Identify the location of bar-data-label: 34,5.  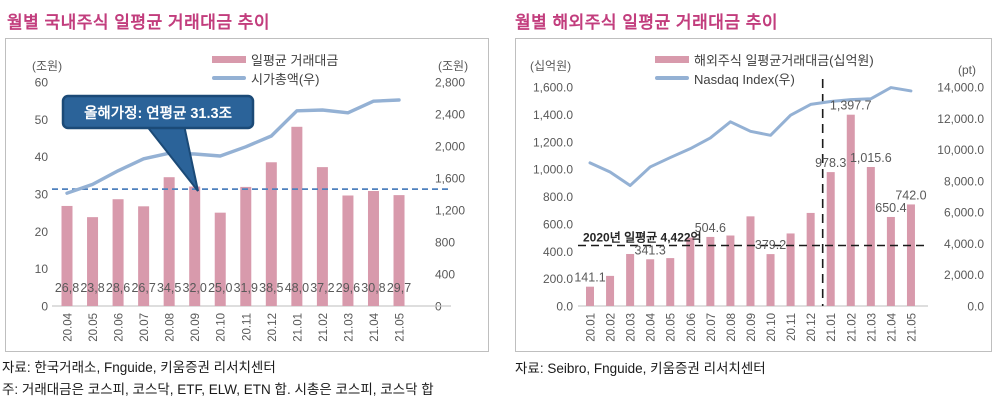
(169, 288).